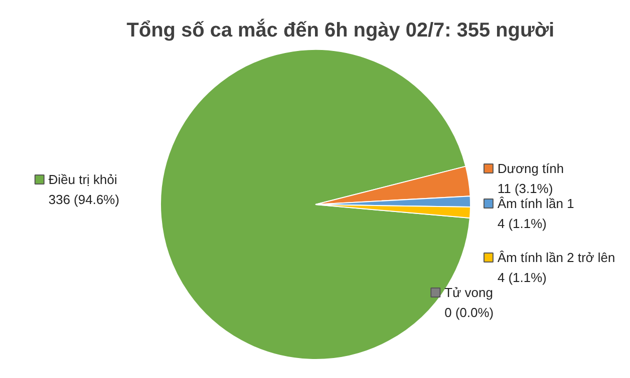 This screenshot has width=630, height=378. What do you see at coordinates (468, 292) in the screenshot?
I see `legend-label: Tử vong` at bounding box center [468, 292].